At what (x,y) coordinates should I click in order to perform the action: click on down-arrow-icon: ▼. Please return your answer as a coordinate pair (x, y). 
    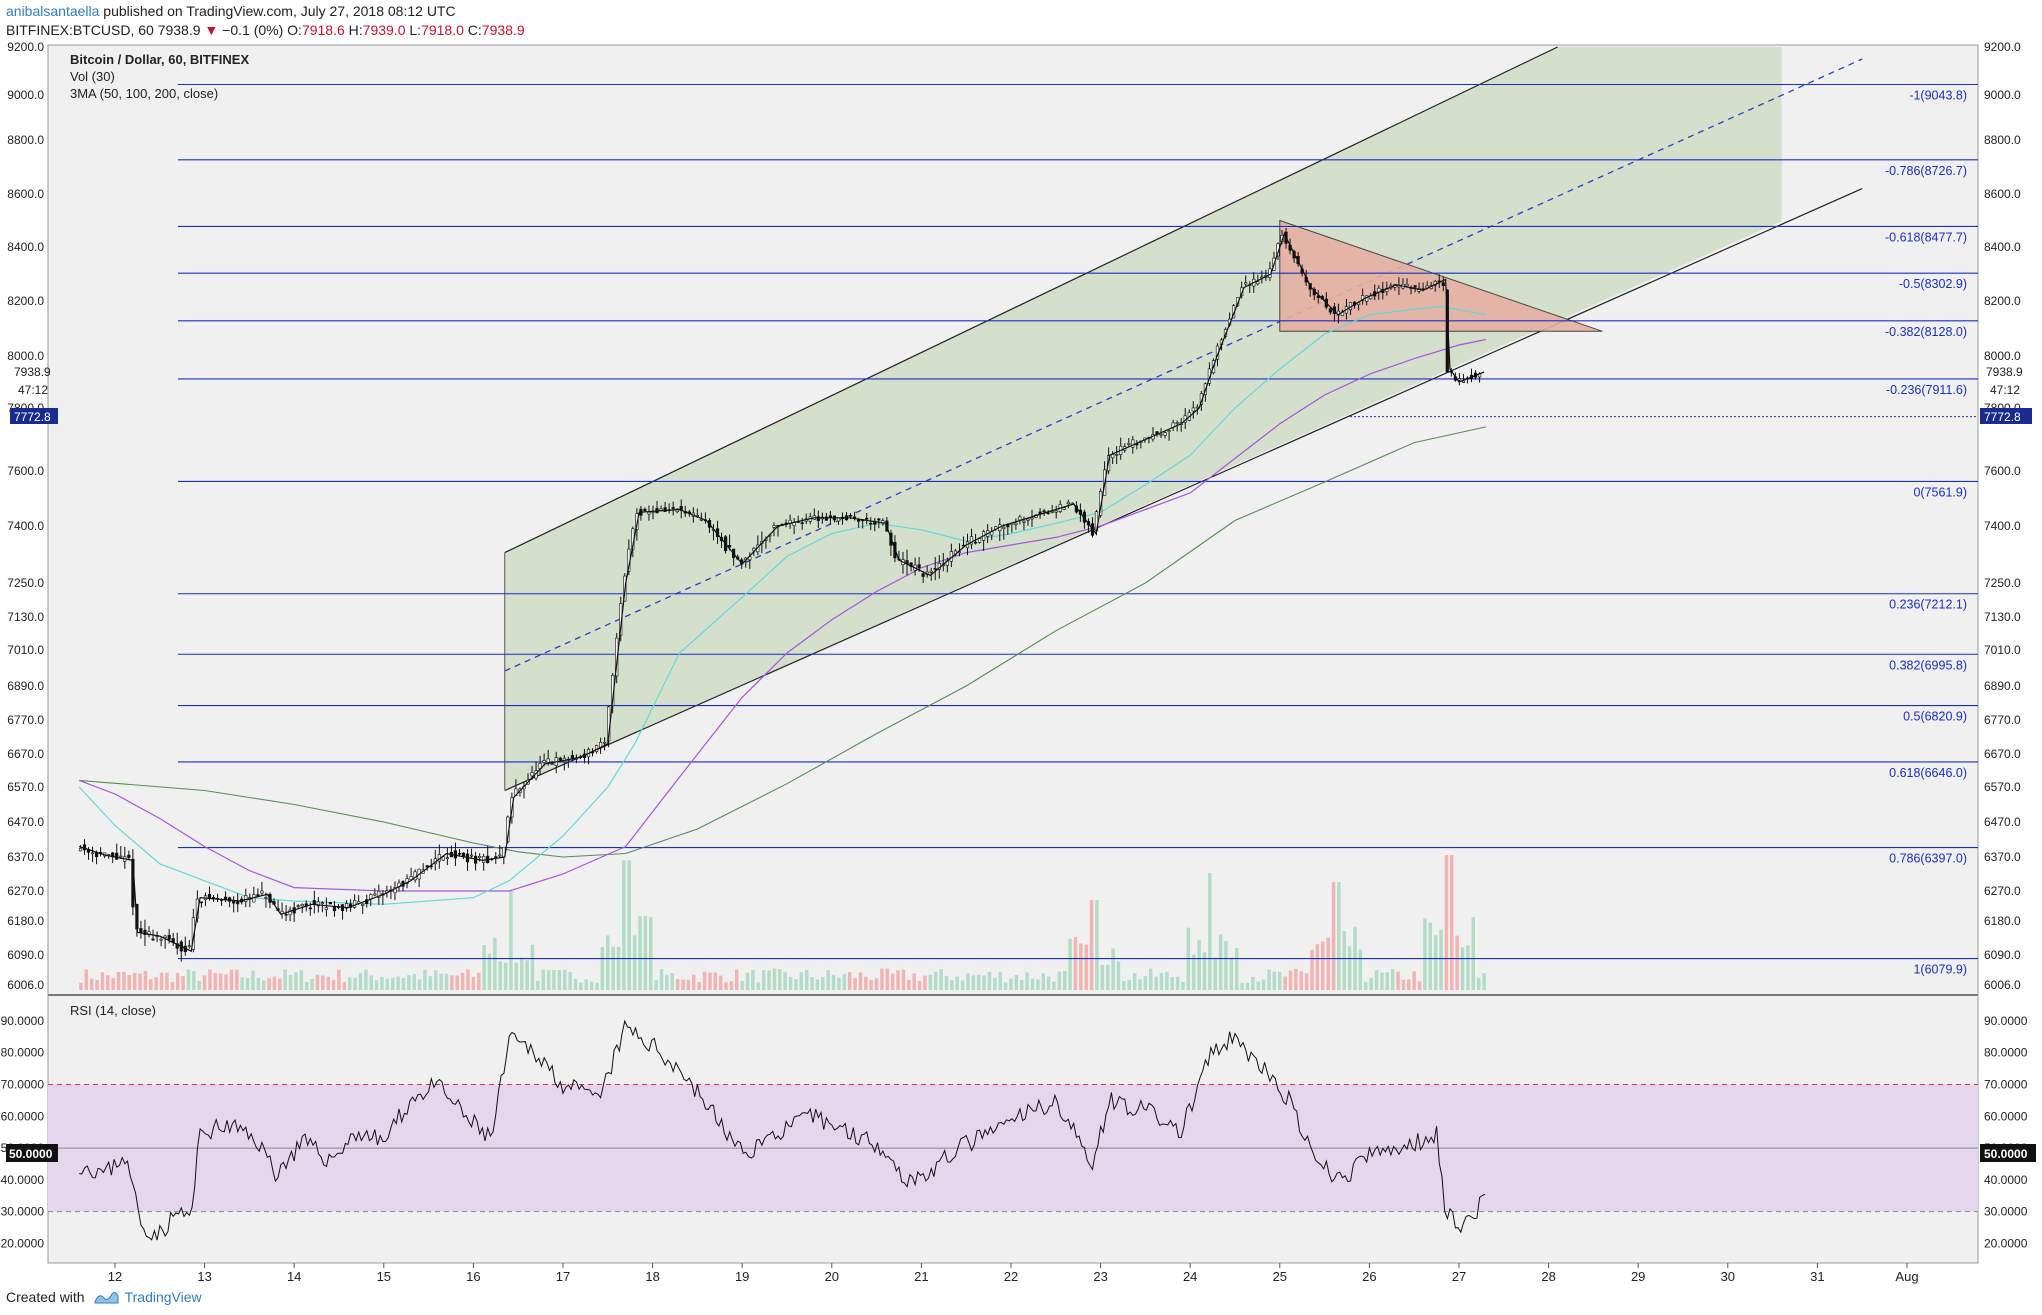
    Looking at the image, I should click on (211, 30).